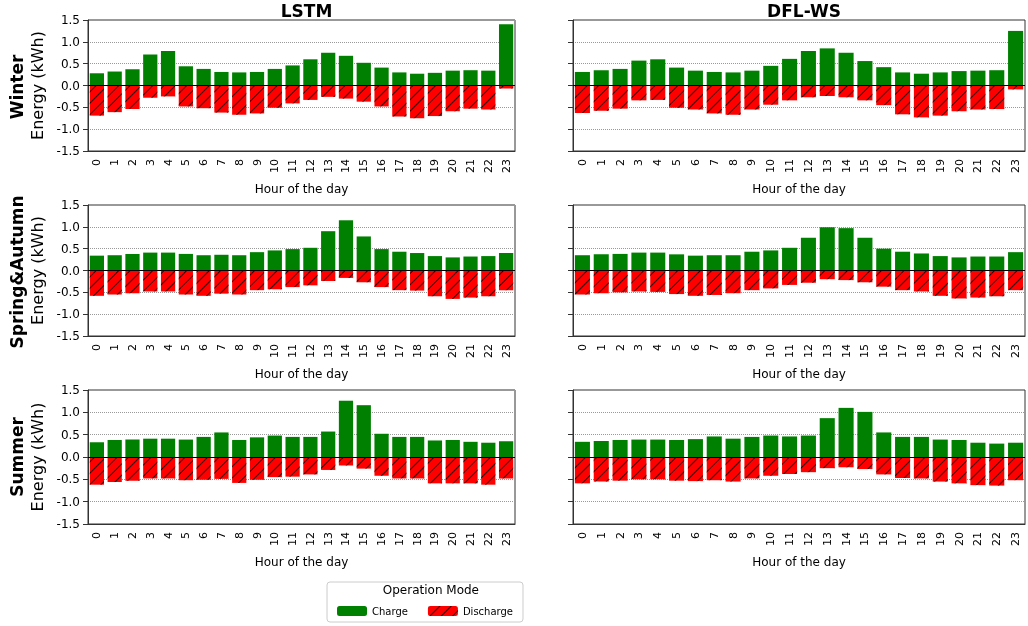  I want to click on y-tick-label: -1.5, so click(68, 151).